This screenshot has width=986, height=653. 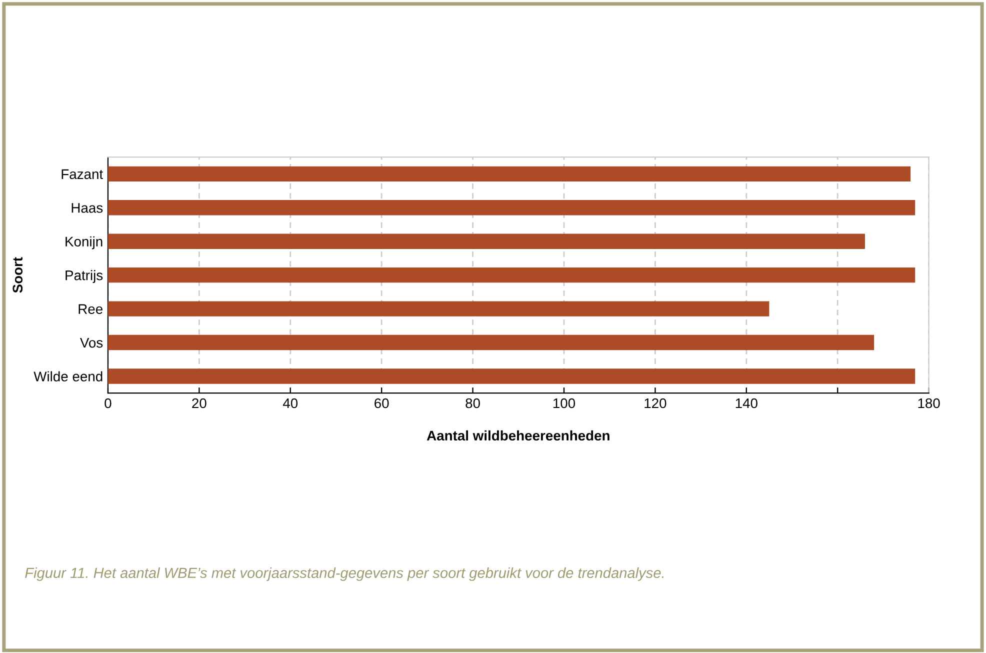 I want to click on y-axis-title: Soort, so click(x=17, y=275).